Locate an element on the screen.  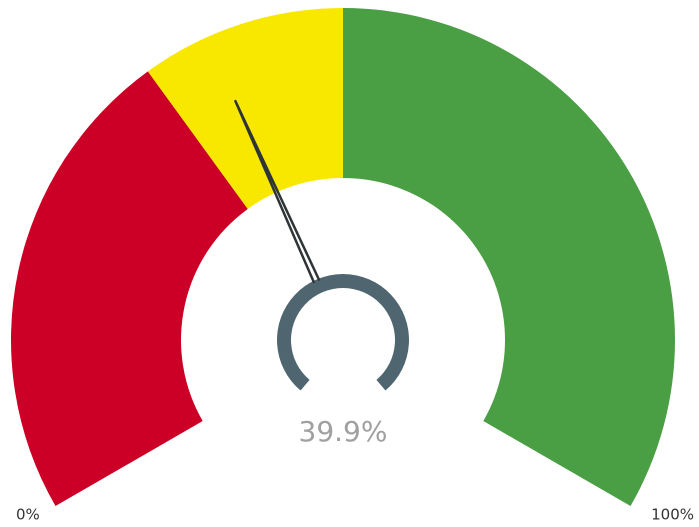
tick-label: 100% is located at coordinates (672, 515).